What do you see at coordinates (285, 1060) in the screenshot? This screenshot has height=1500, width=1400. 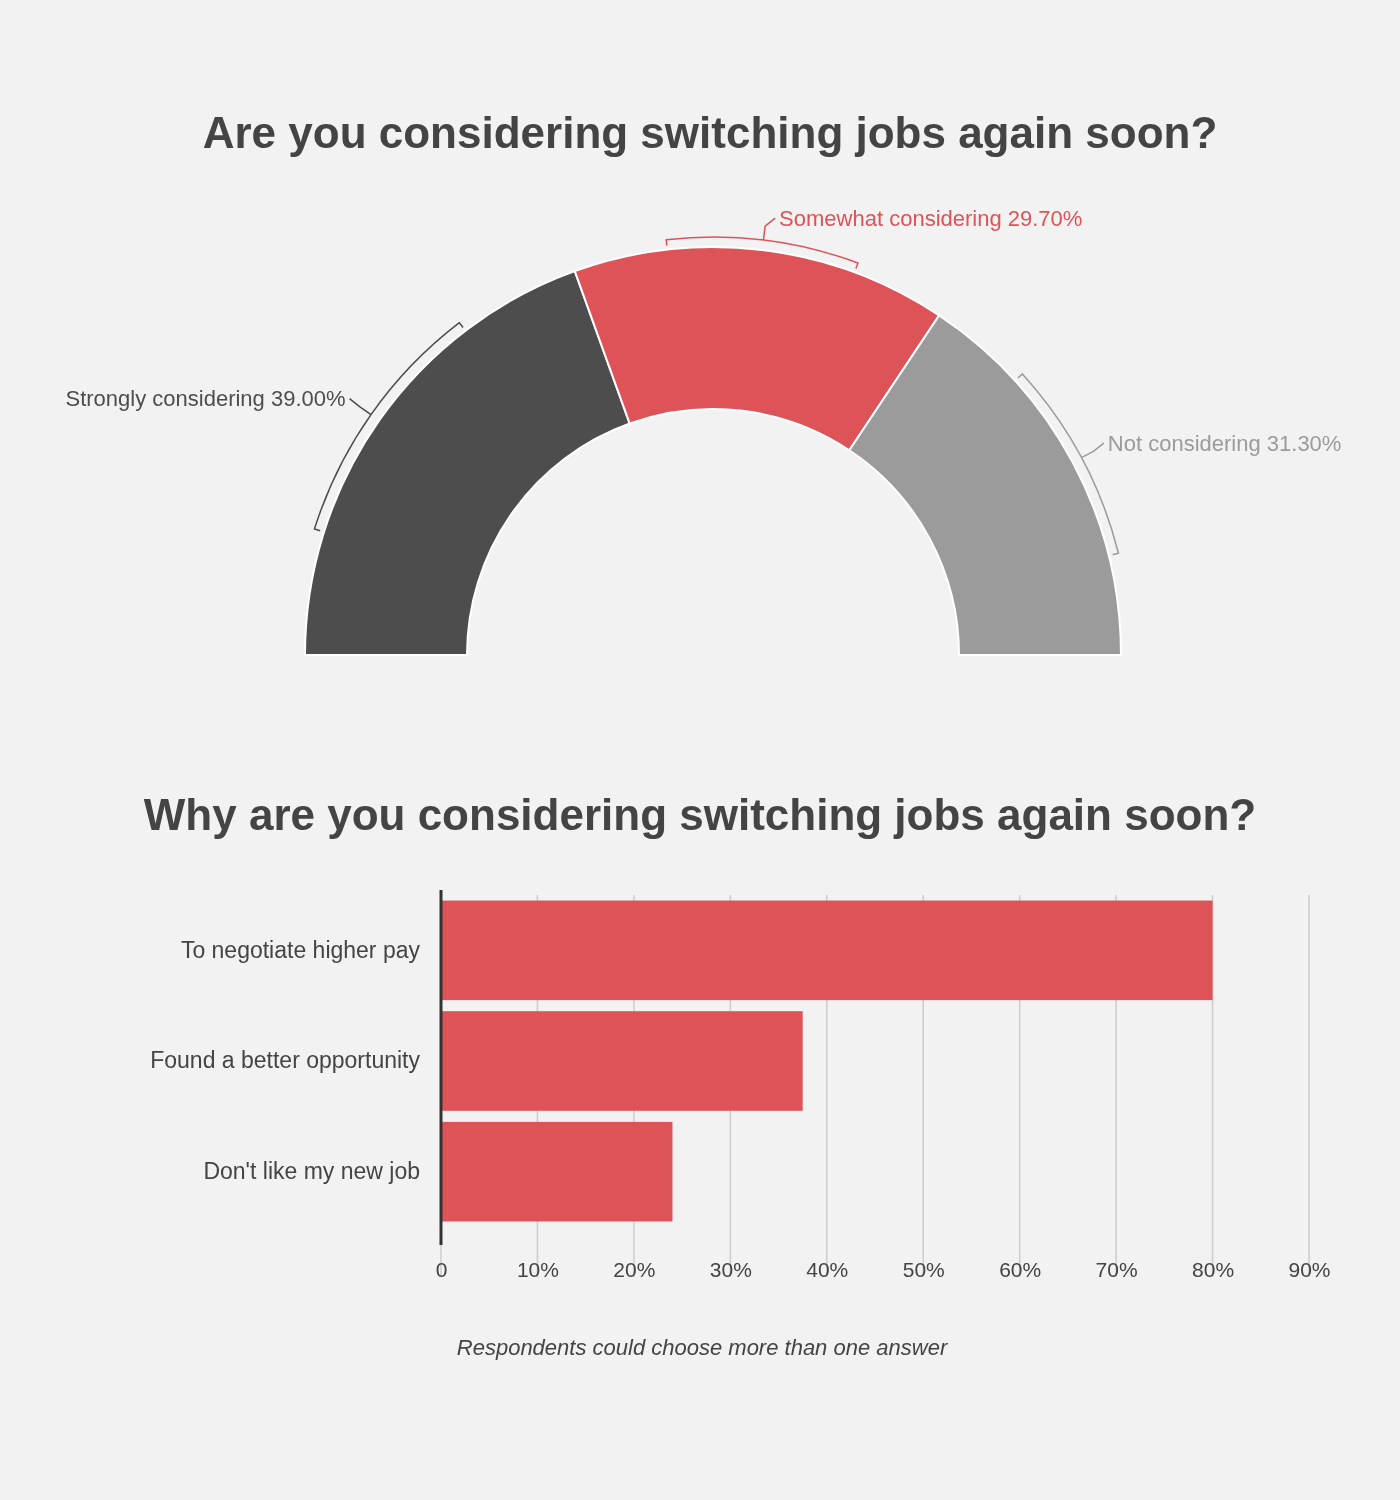 I see `y-tick-label: Found a better opportunity` at bounding box center [285, 1060].